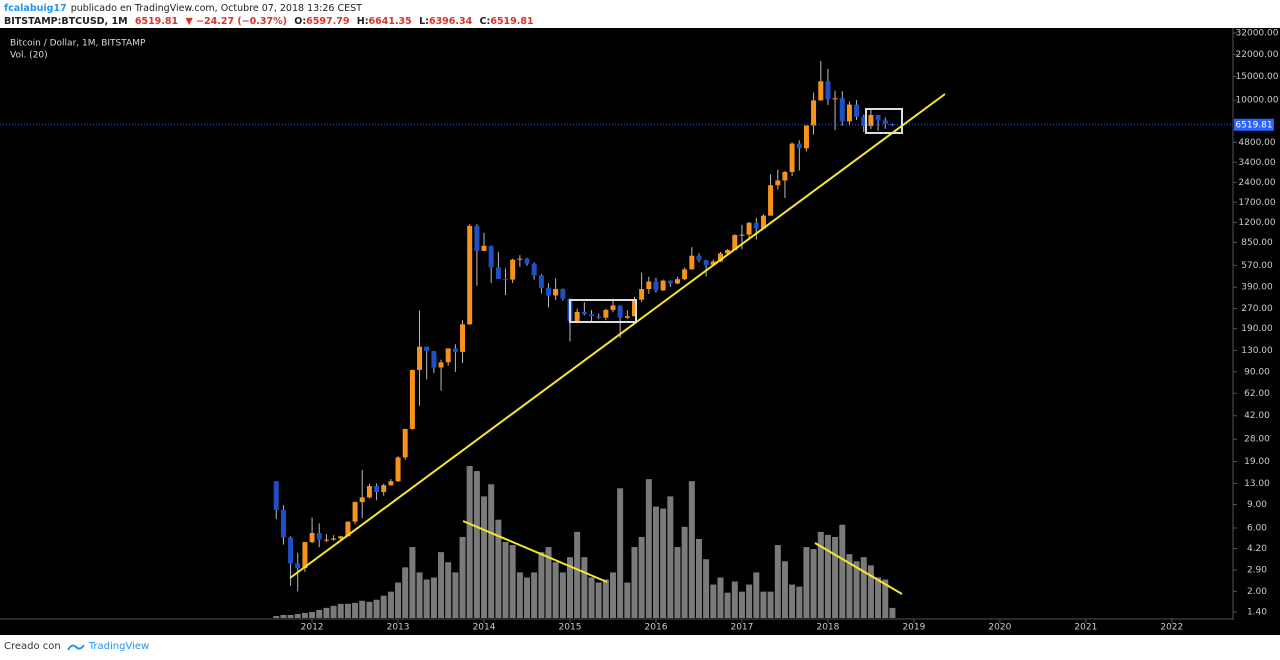 This screenshot has width=1280, height=660. Describe the element at coordinates (1257, 440) in the screenshot. I see `y-tick-label: 28.00` at that location.